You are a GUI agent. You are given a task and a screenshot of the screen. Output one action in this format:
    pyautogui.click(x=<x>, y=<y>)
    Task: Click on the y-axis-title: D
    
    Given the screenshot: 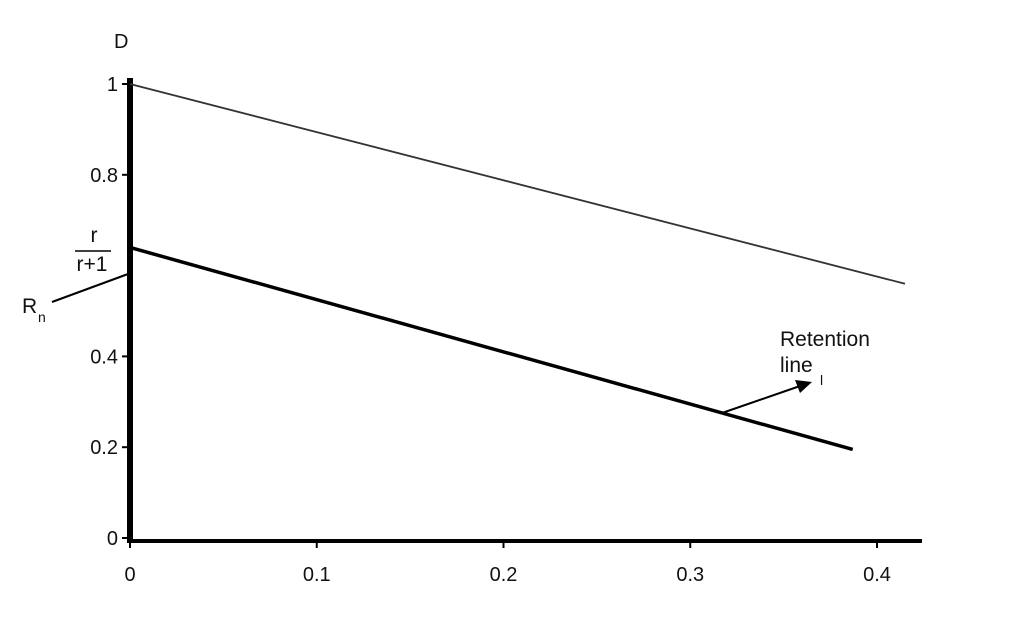 What is the action you would take?
    pyautogui.click(x=121, y=42)
    